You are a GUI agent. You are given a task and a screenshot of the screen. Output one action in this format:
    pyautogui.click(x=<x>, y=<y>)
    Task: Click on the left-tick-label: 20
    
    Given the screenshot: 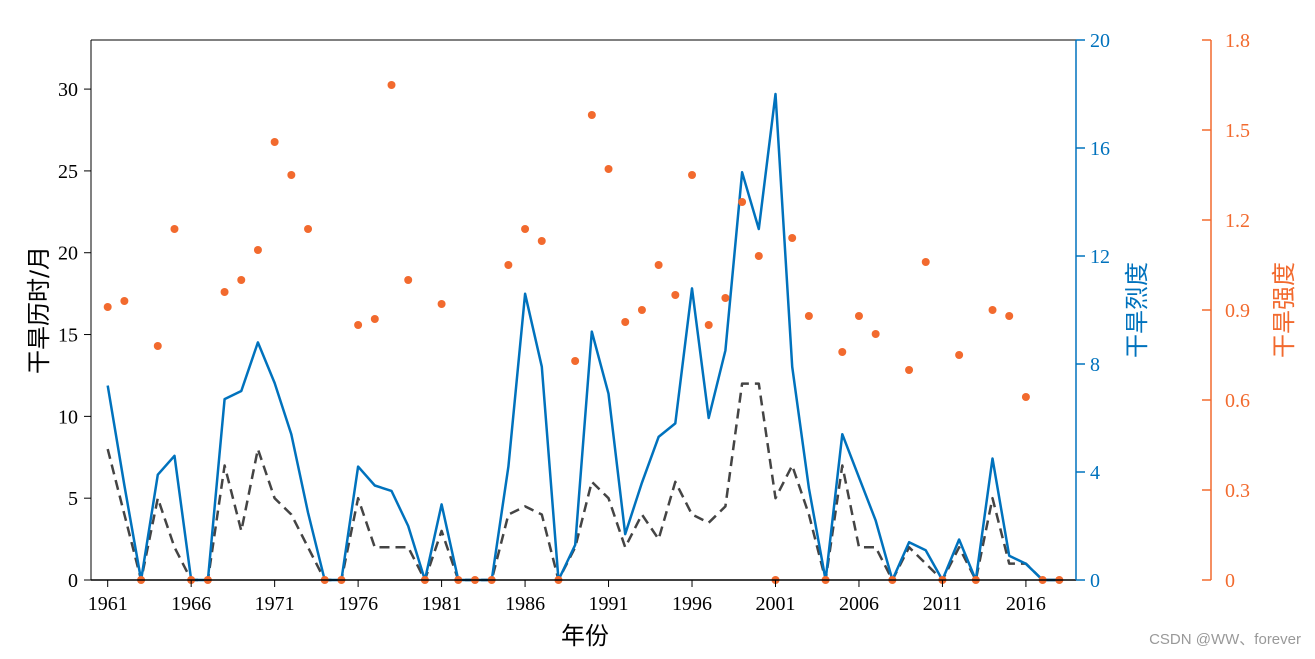 What is the action you would take?
    pyautogui.click(x=68, y=254)
    